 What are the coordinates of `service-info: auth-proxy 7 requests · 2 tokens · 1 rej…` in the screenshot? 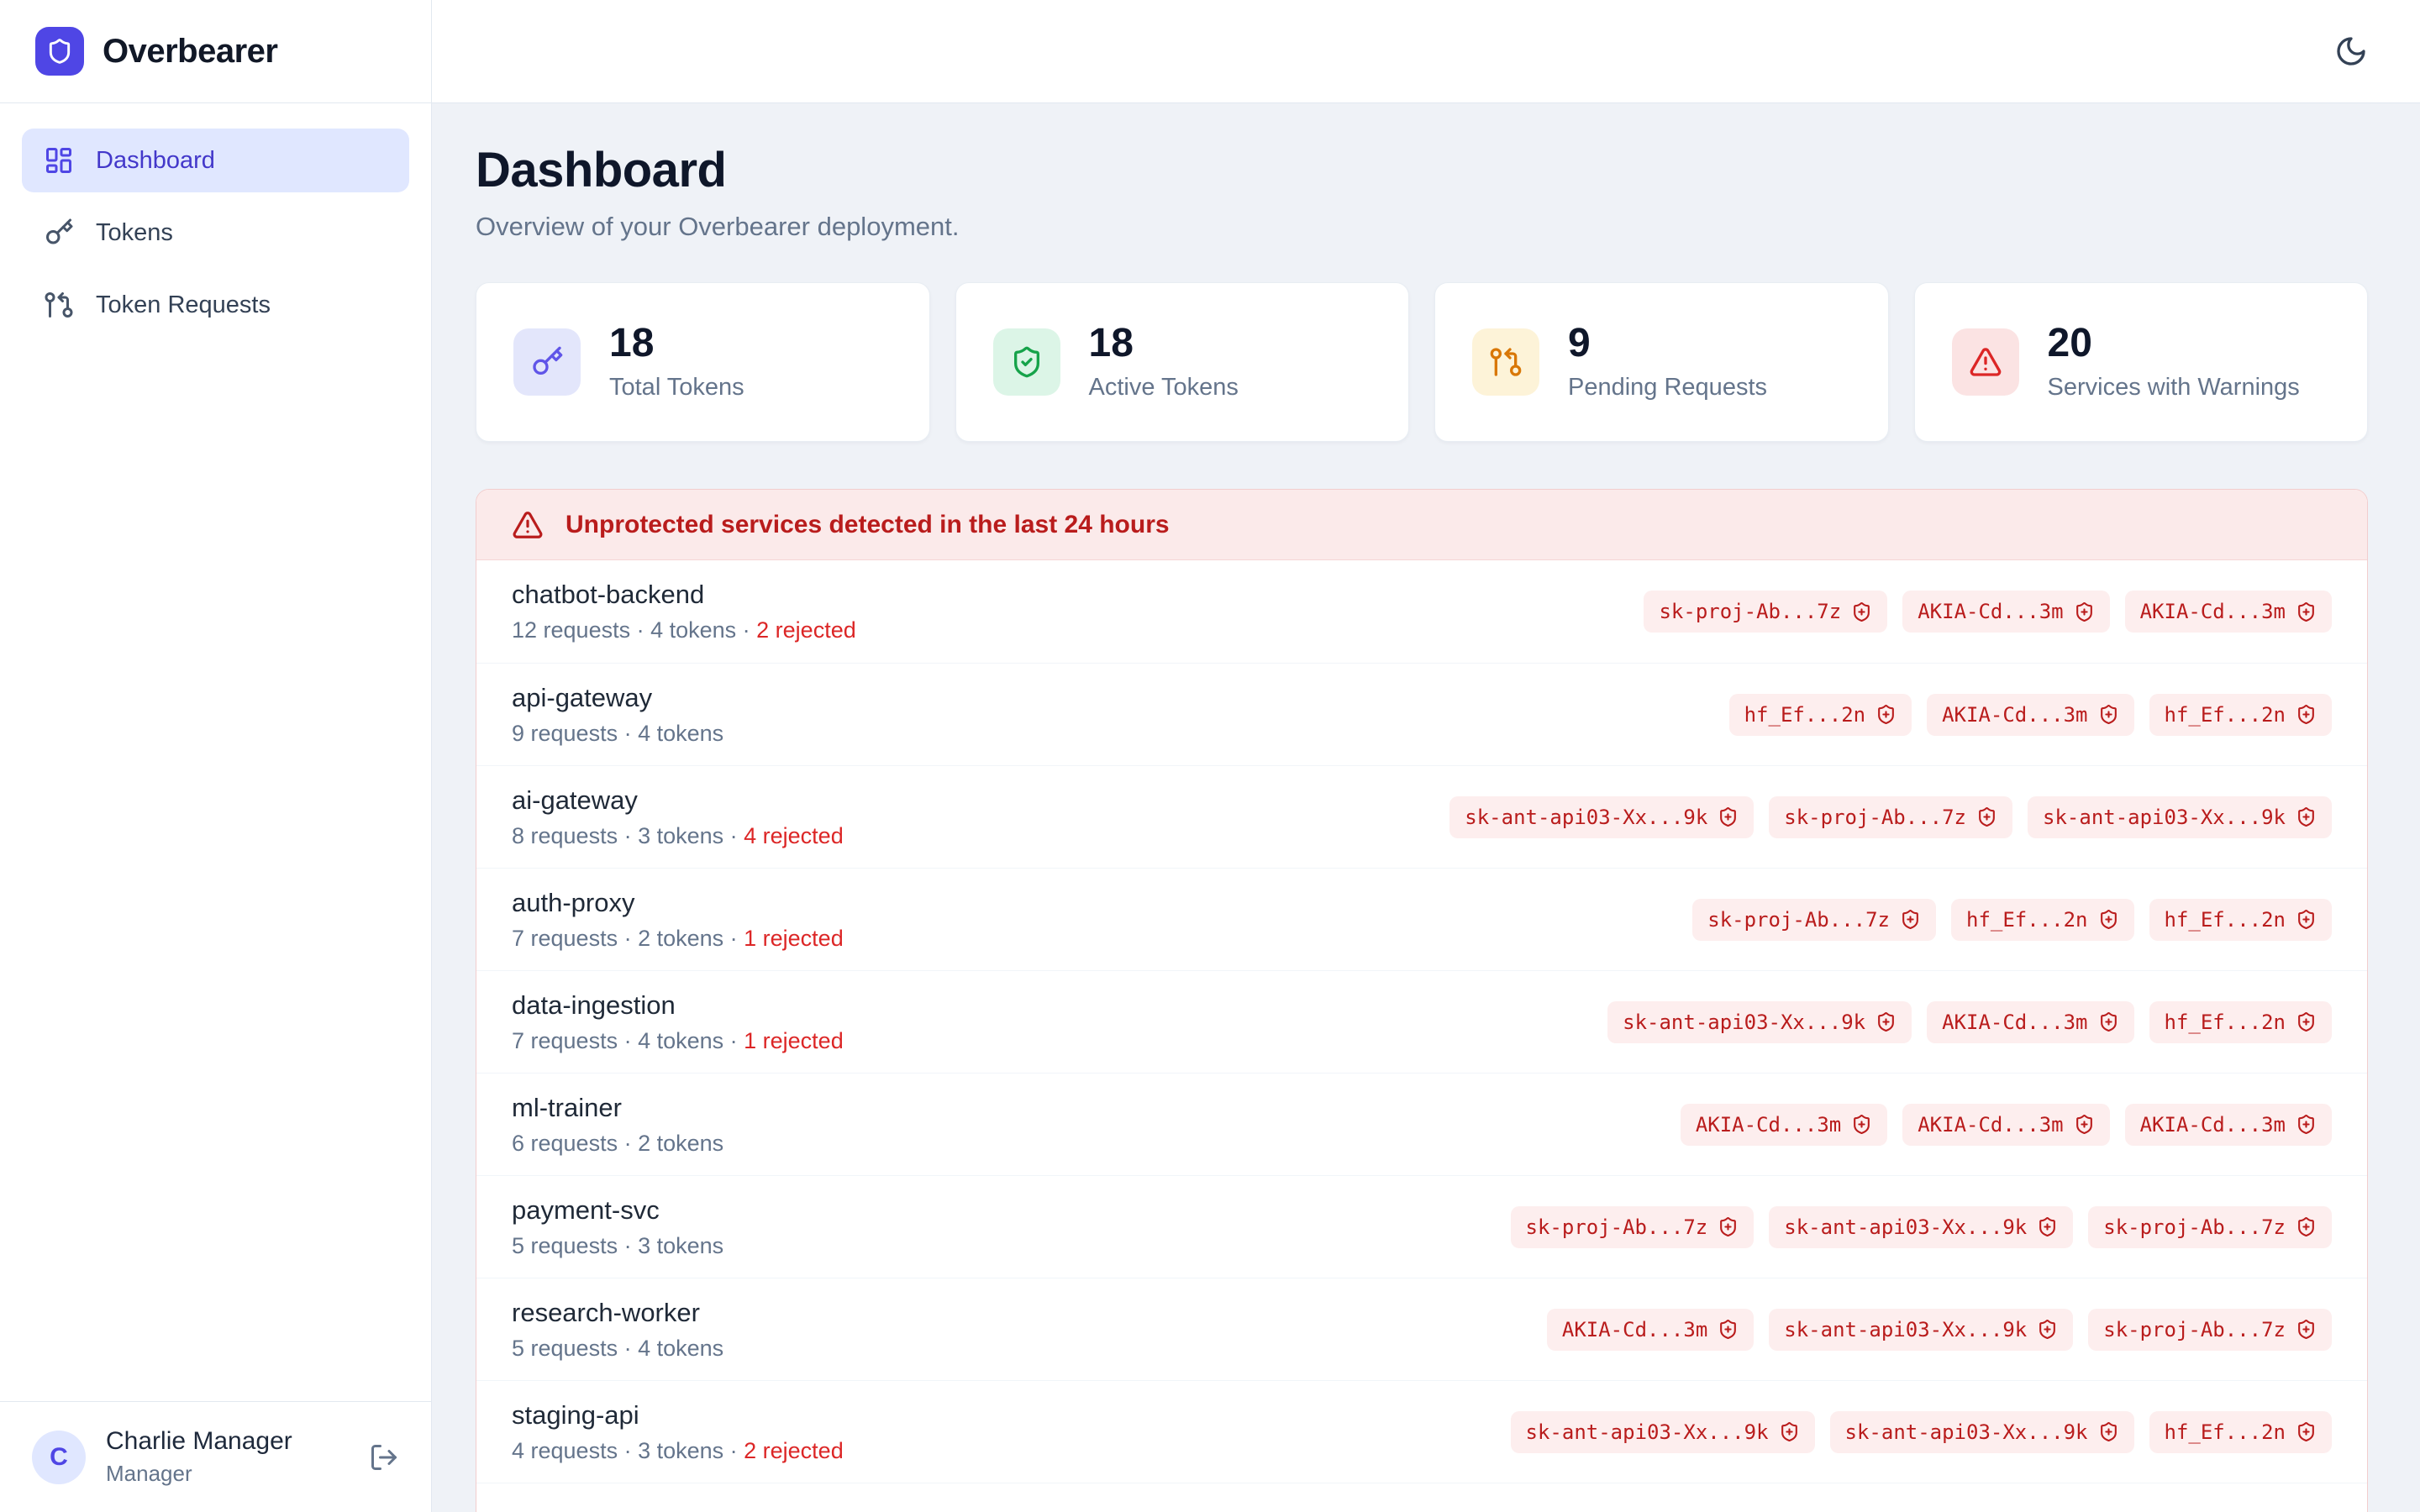 It's located at (678, 920).